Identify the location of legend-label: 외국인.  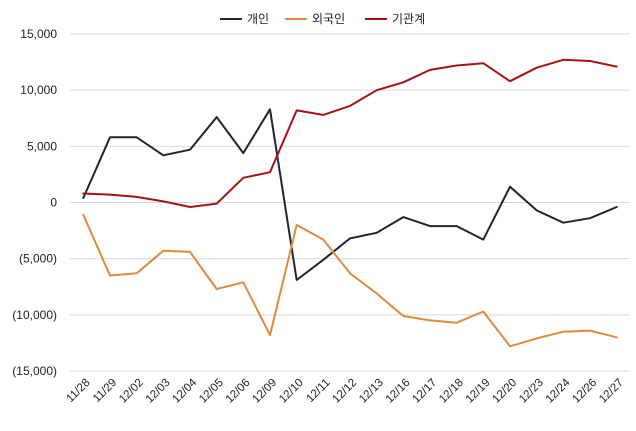
(328, 19).